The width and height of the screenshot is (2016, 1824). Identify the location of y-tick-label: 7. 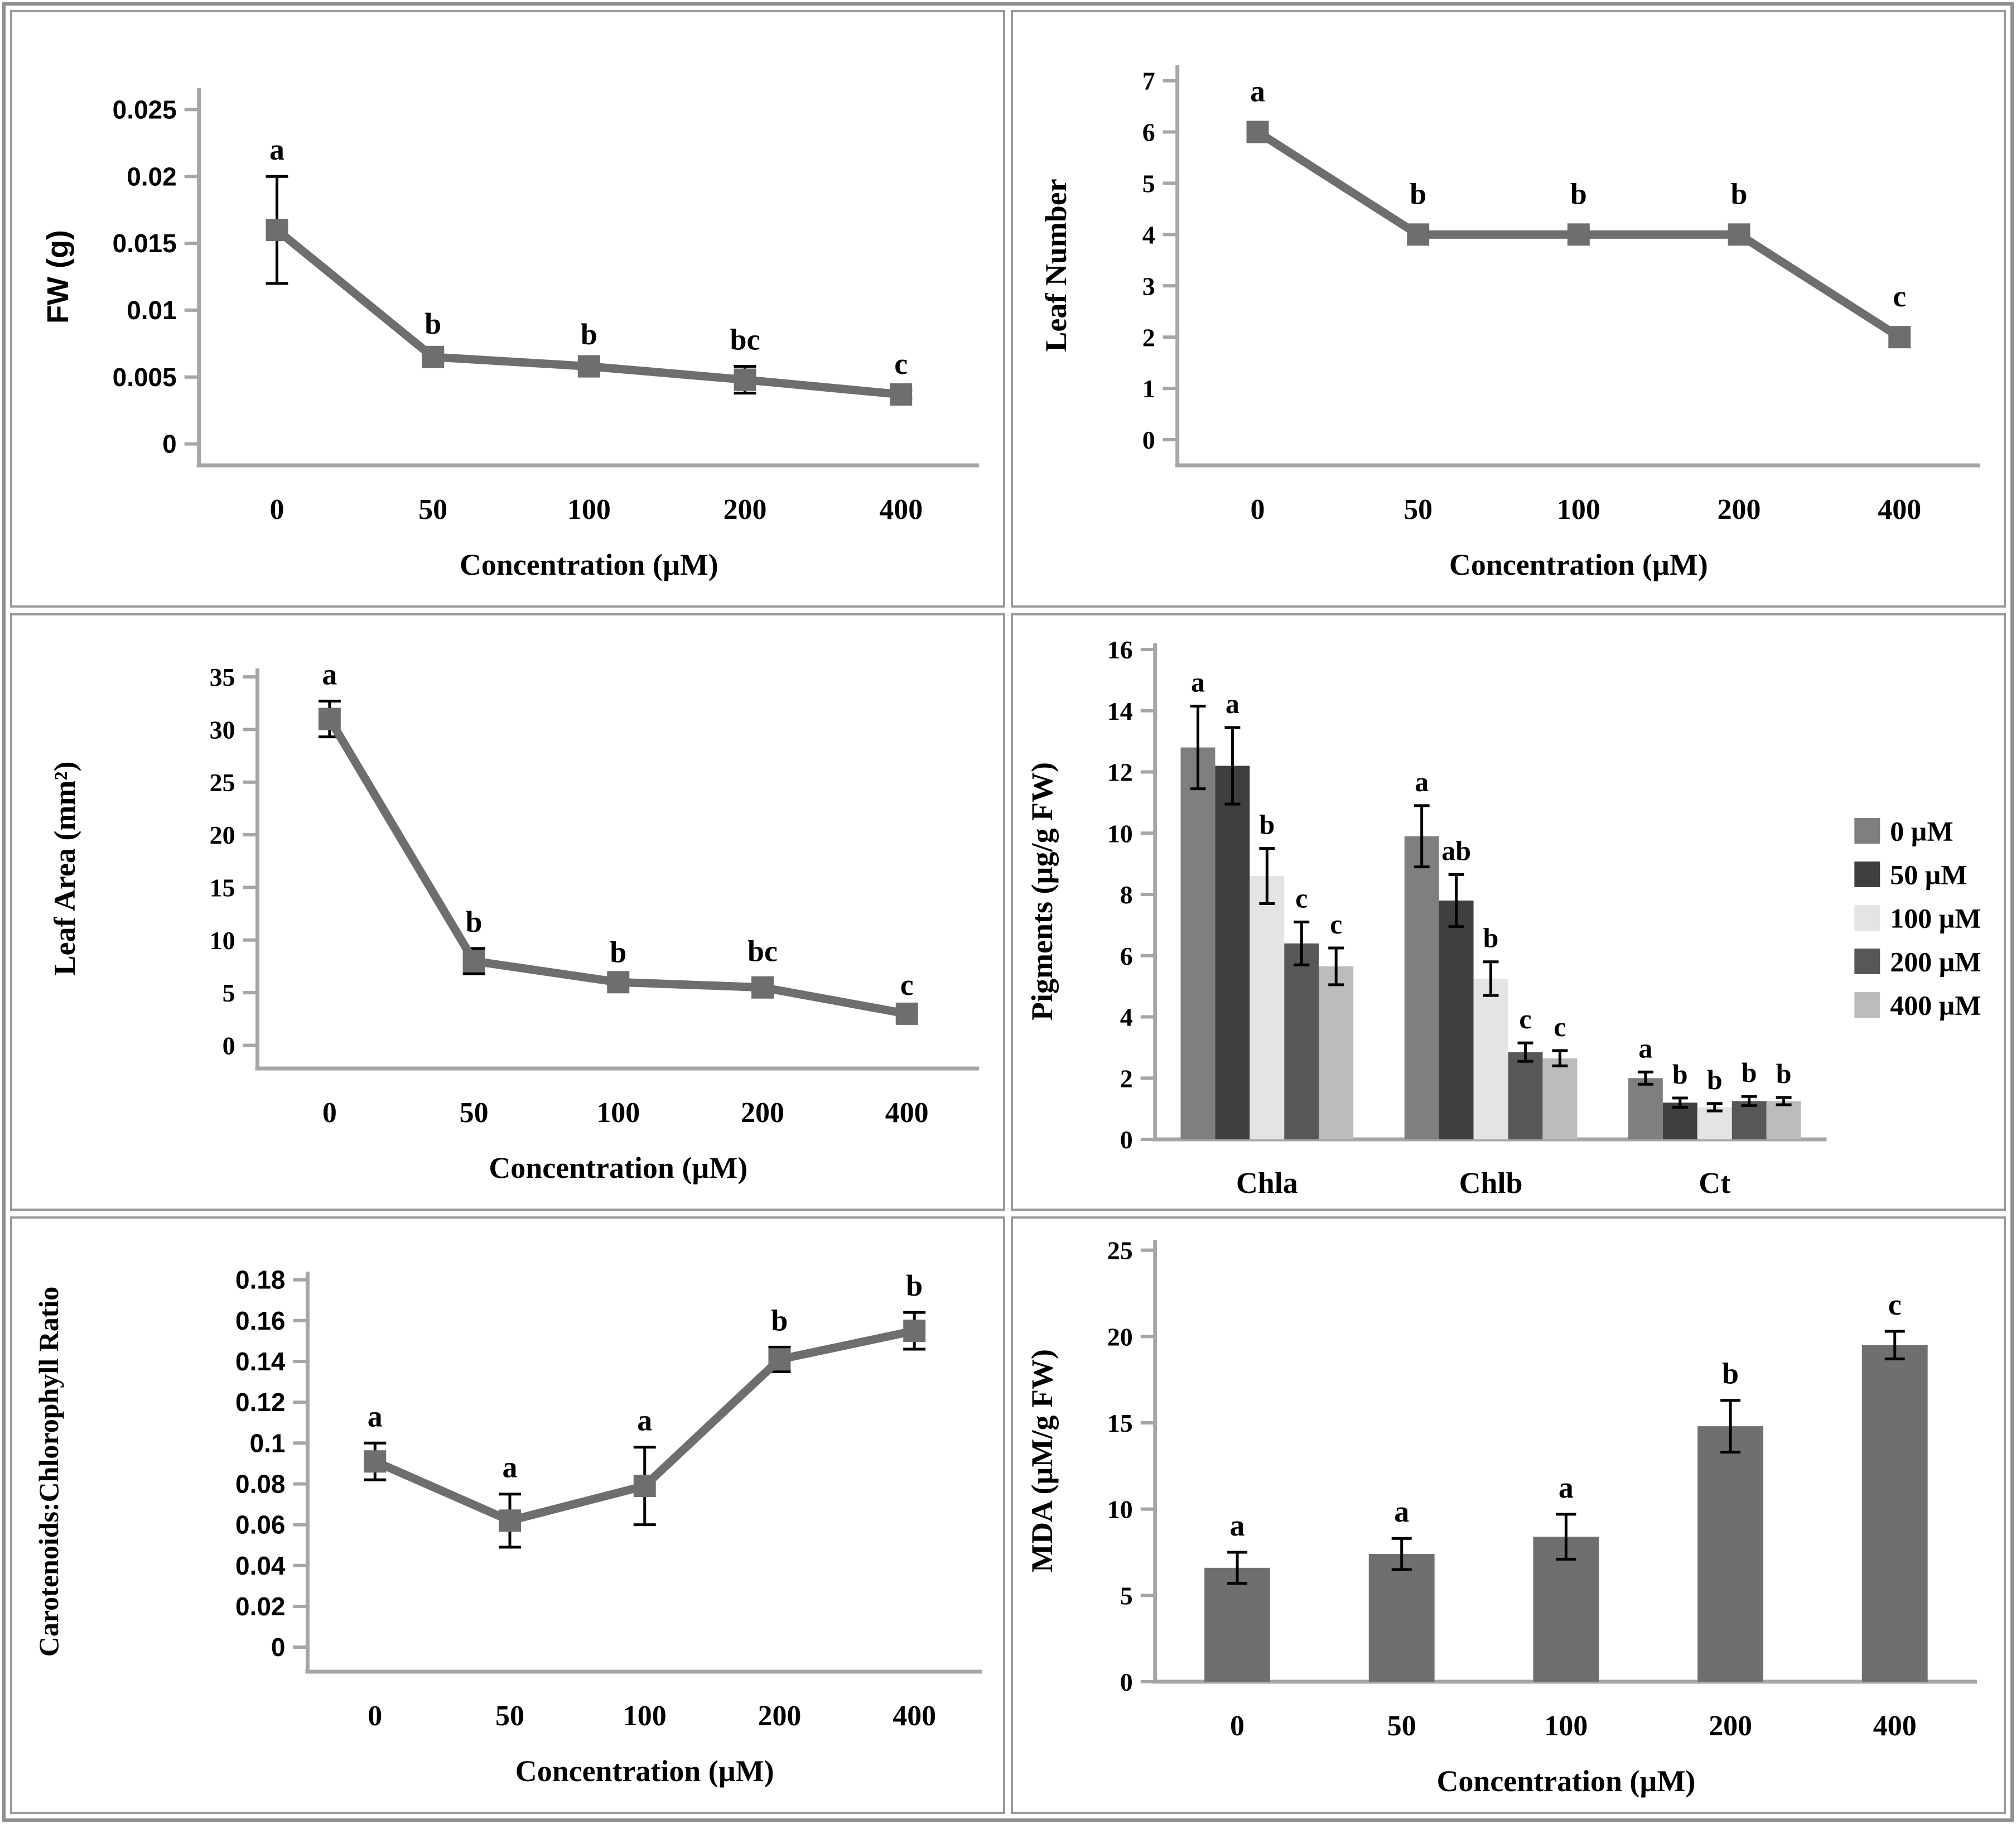
(1148, 81).